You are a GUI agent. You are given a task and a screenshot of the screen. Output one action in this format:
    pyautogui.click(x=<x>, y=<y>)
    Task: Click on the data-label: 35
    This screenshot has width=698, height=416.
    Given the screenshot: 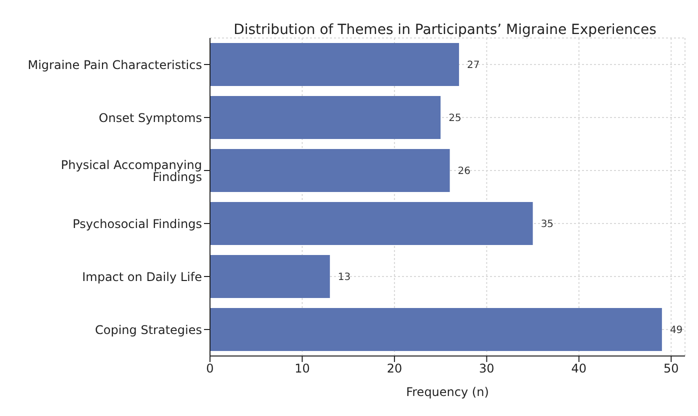 What is the action you would take?
    pyautogui.click(x=547, y=224)
    